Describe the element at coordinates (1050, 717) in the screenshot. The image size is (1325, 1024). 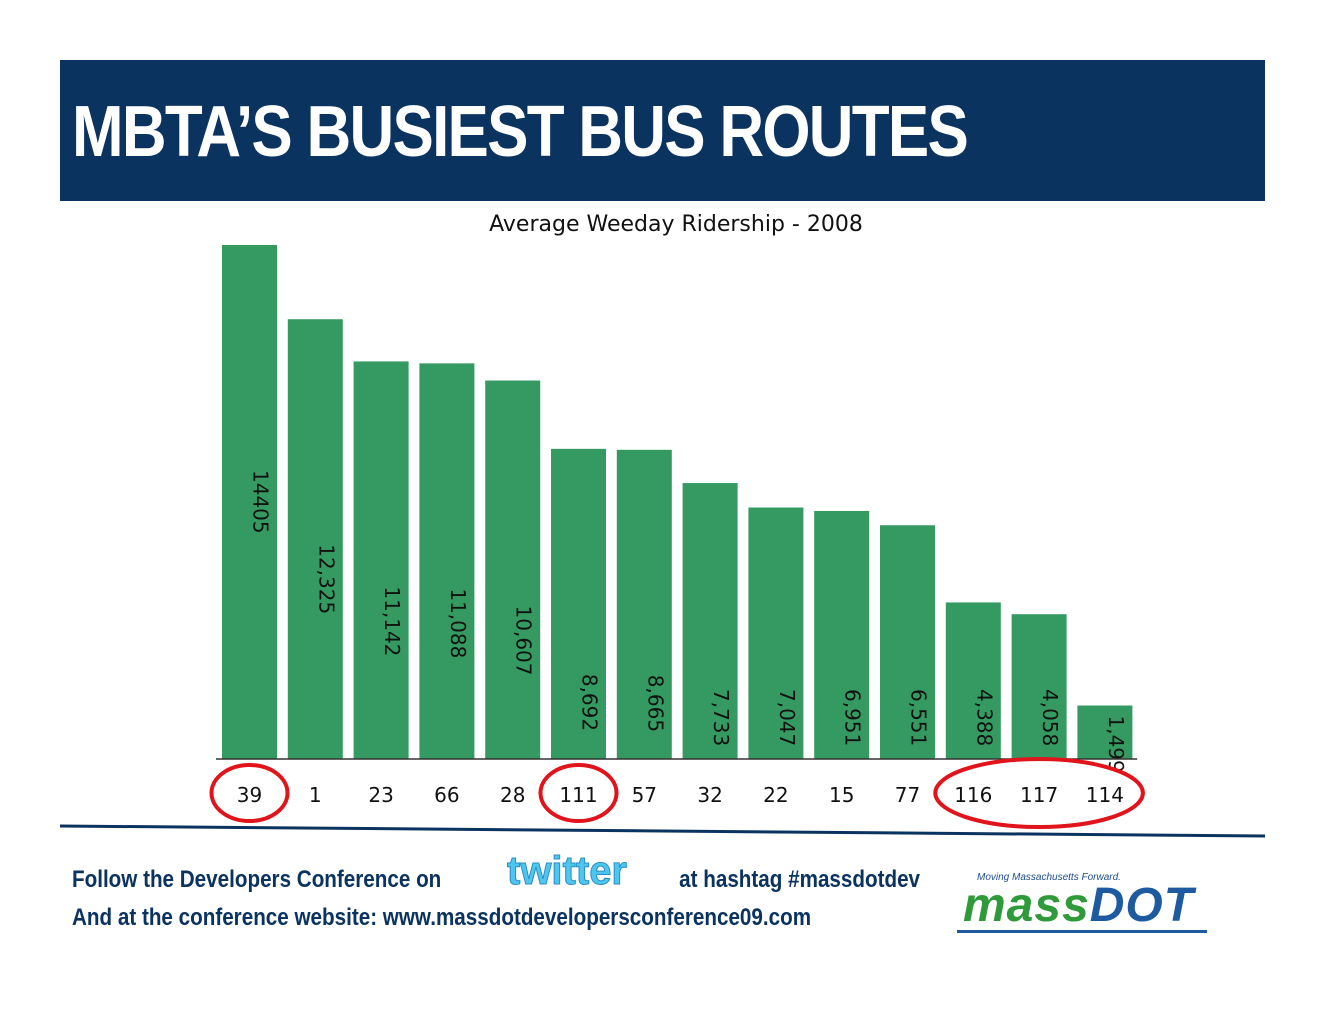
I see `value-label-117: 4,058` at that location.